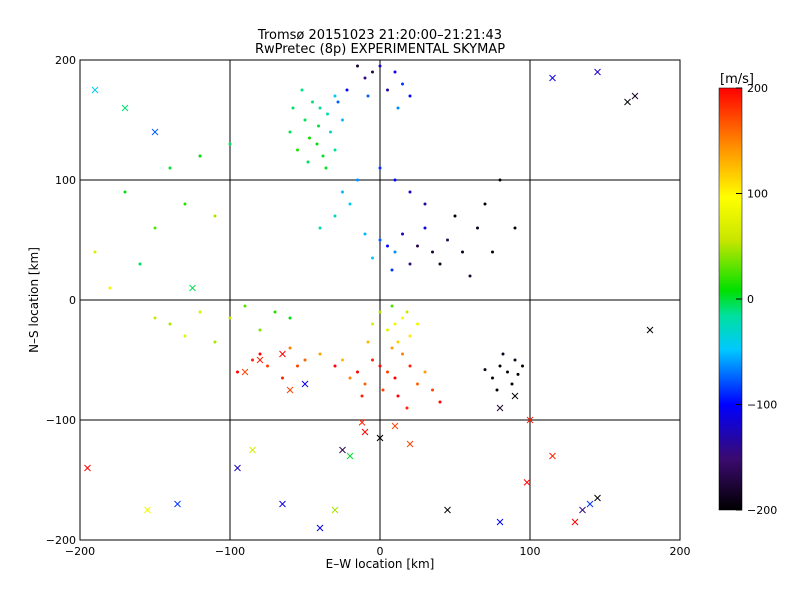  I want to click on y-tick-label: 100, so click(65, 180).